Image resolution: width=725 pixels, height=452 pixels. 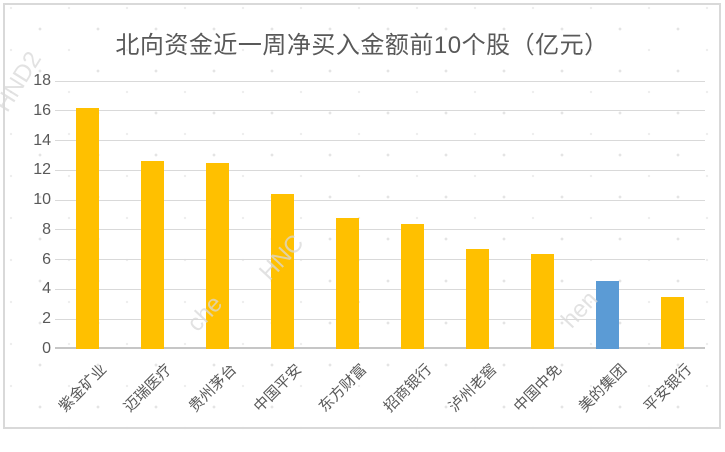 I want to click on y-tick-label: 14, so click(x=42, y=140).